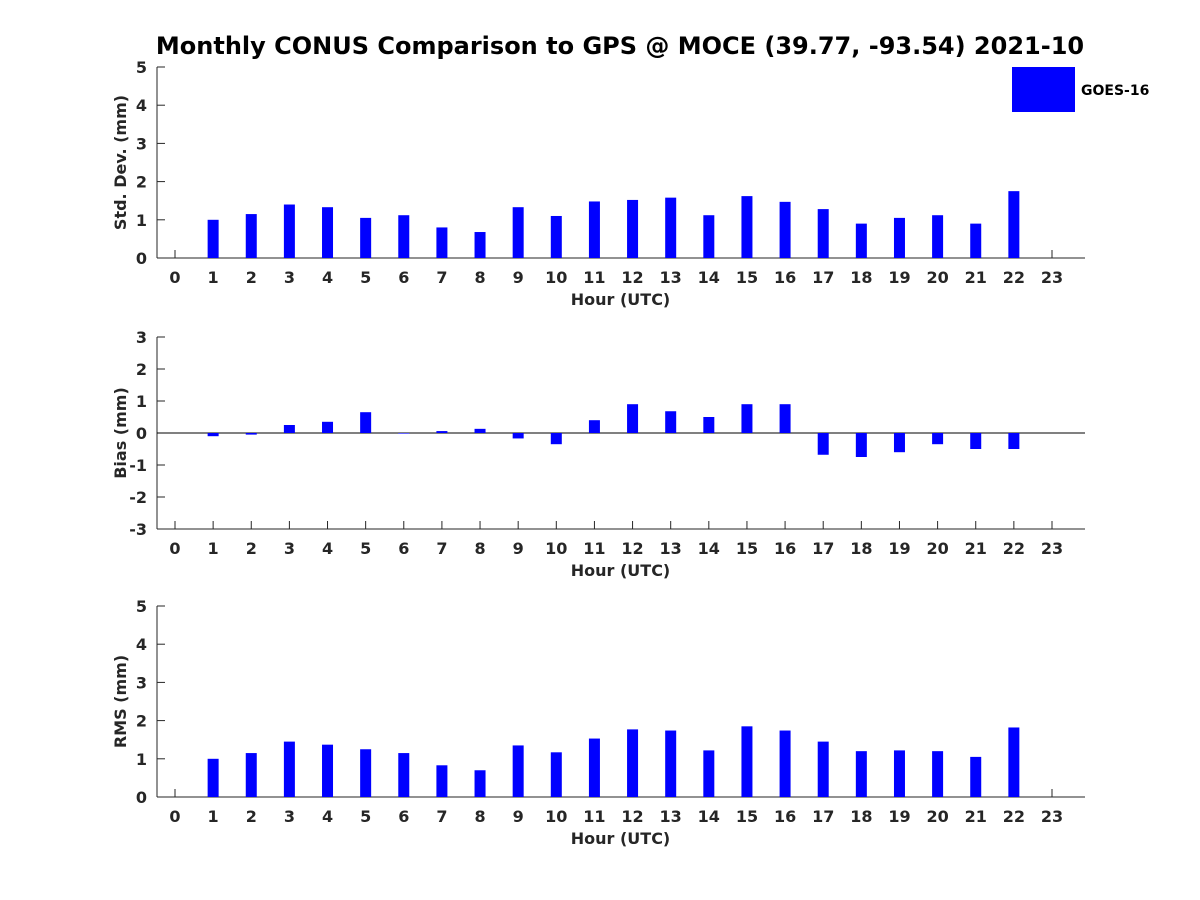 Image resolution: width=1200 pixels, height=900 pixels. What do you see at coordinates (518, 277) in the screenshot?
I see `x-tick-label: 9` at bounding box center [518, 277].